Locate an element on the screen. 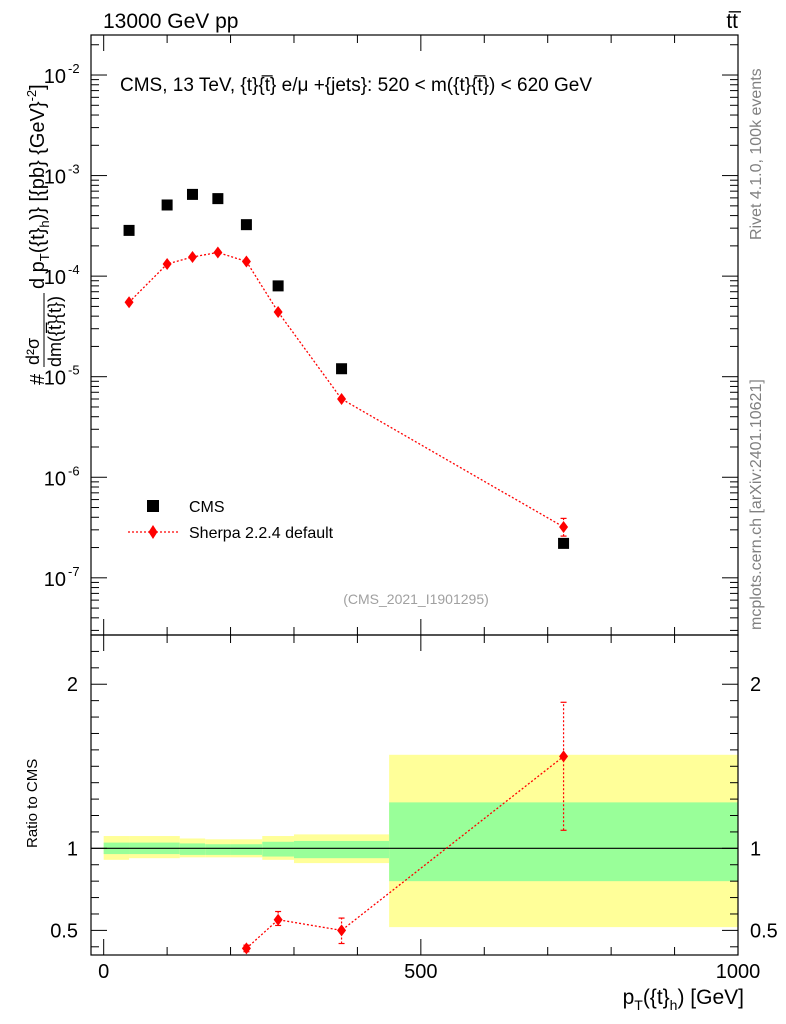  legend-sherpa-marker is located at coordinates (153, 532).